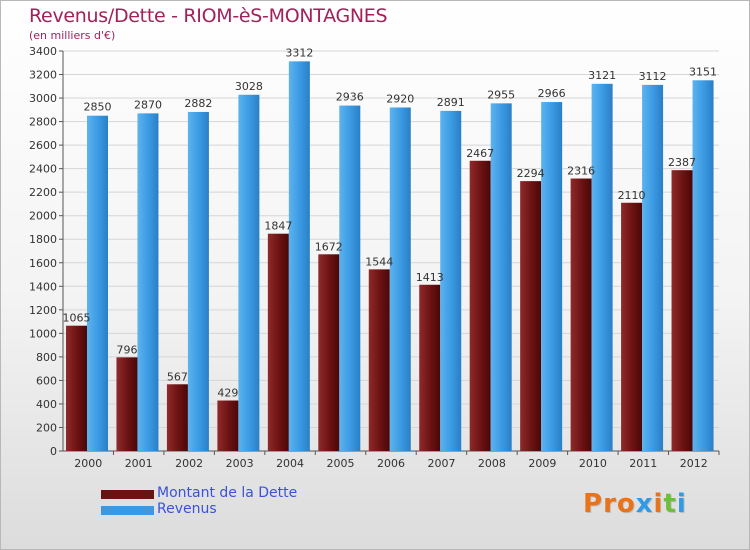 This screenshot has height=550, width=750. Describe the element at coordinates (531, 173) in the screenshot. I see `data-label-debt-2009: 2294` at that location.